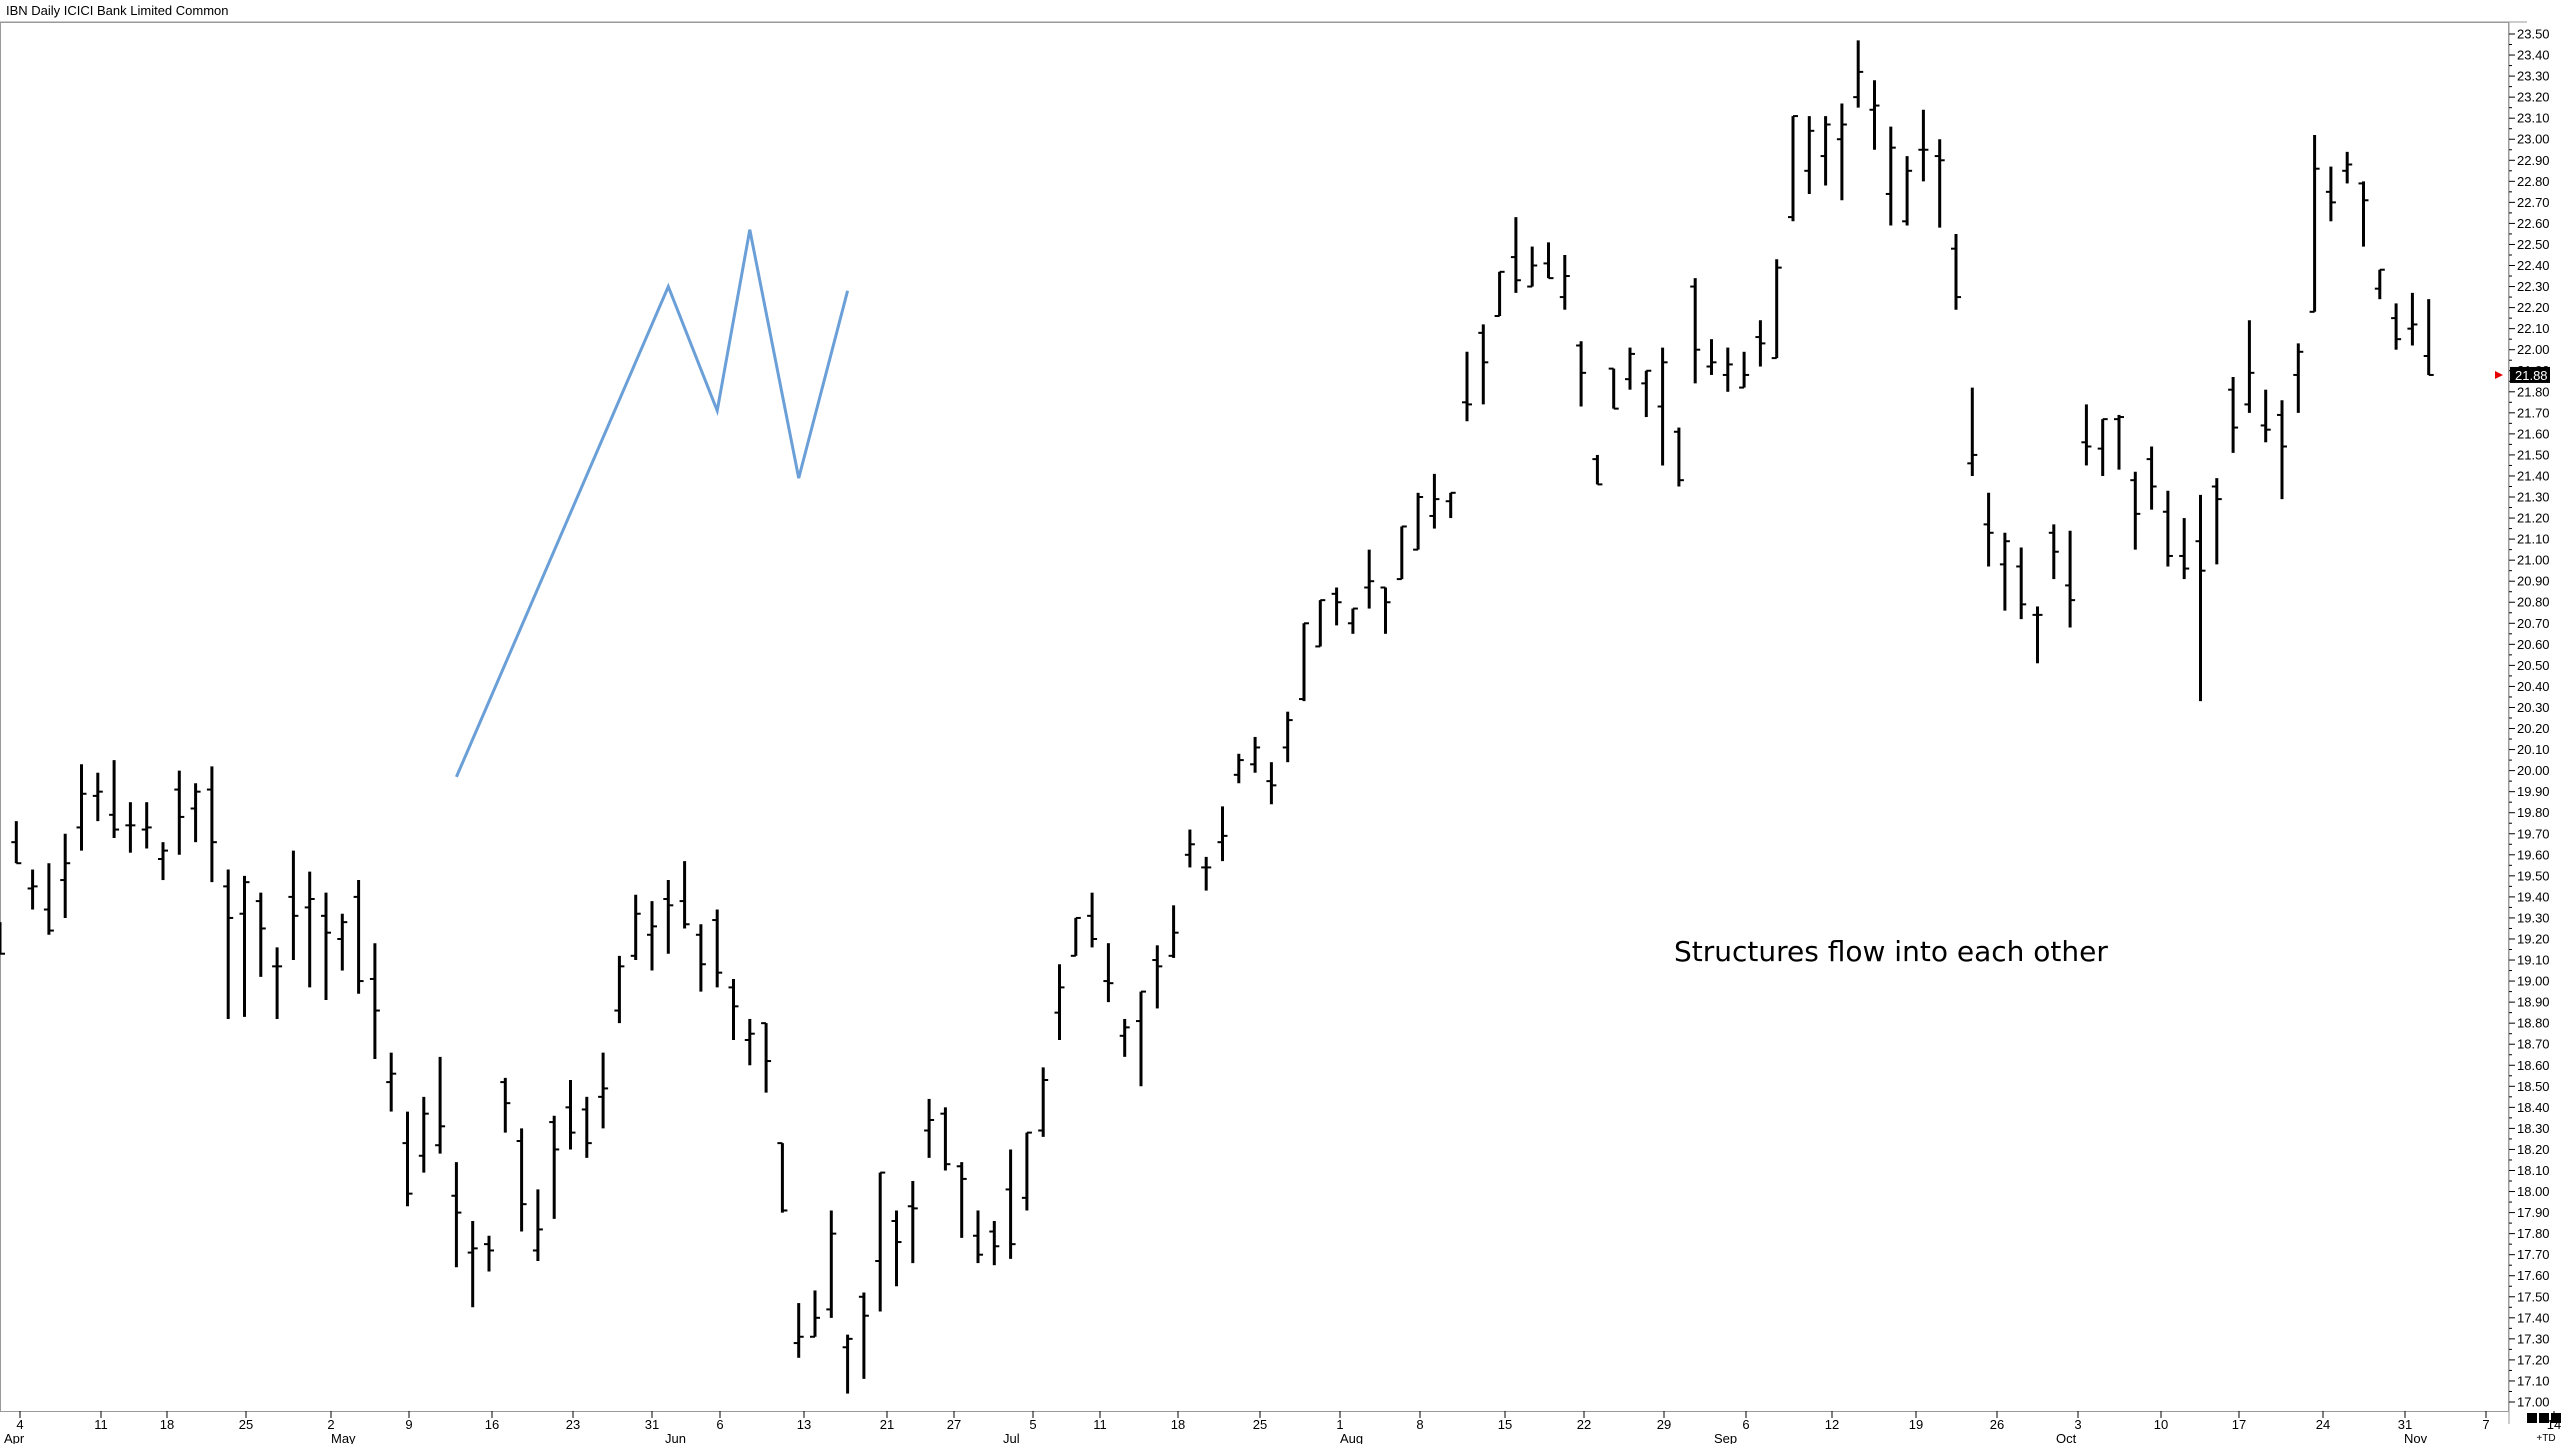 This screenshot has height=1444, width=2564. Describe the element at coordinates (1891, 951) in the screenshot. I see `chart-annotation: Structures flow into each other` at that location.